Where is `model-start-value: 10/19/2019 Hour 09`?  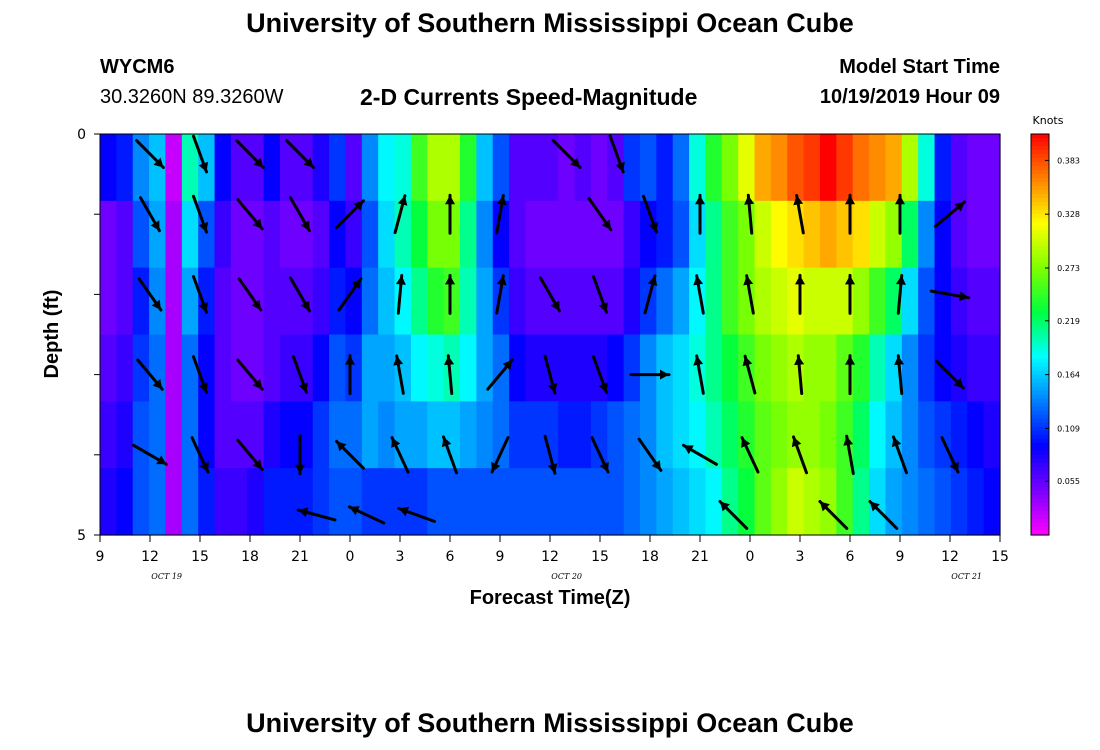
model-start-value: 10/19/2019 Hour 09 is located at coordinates (909, 97).